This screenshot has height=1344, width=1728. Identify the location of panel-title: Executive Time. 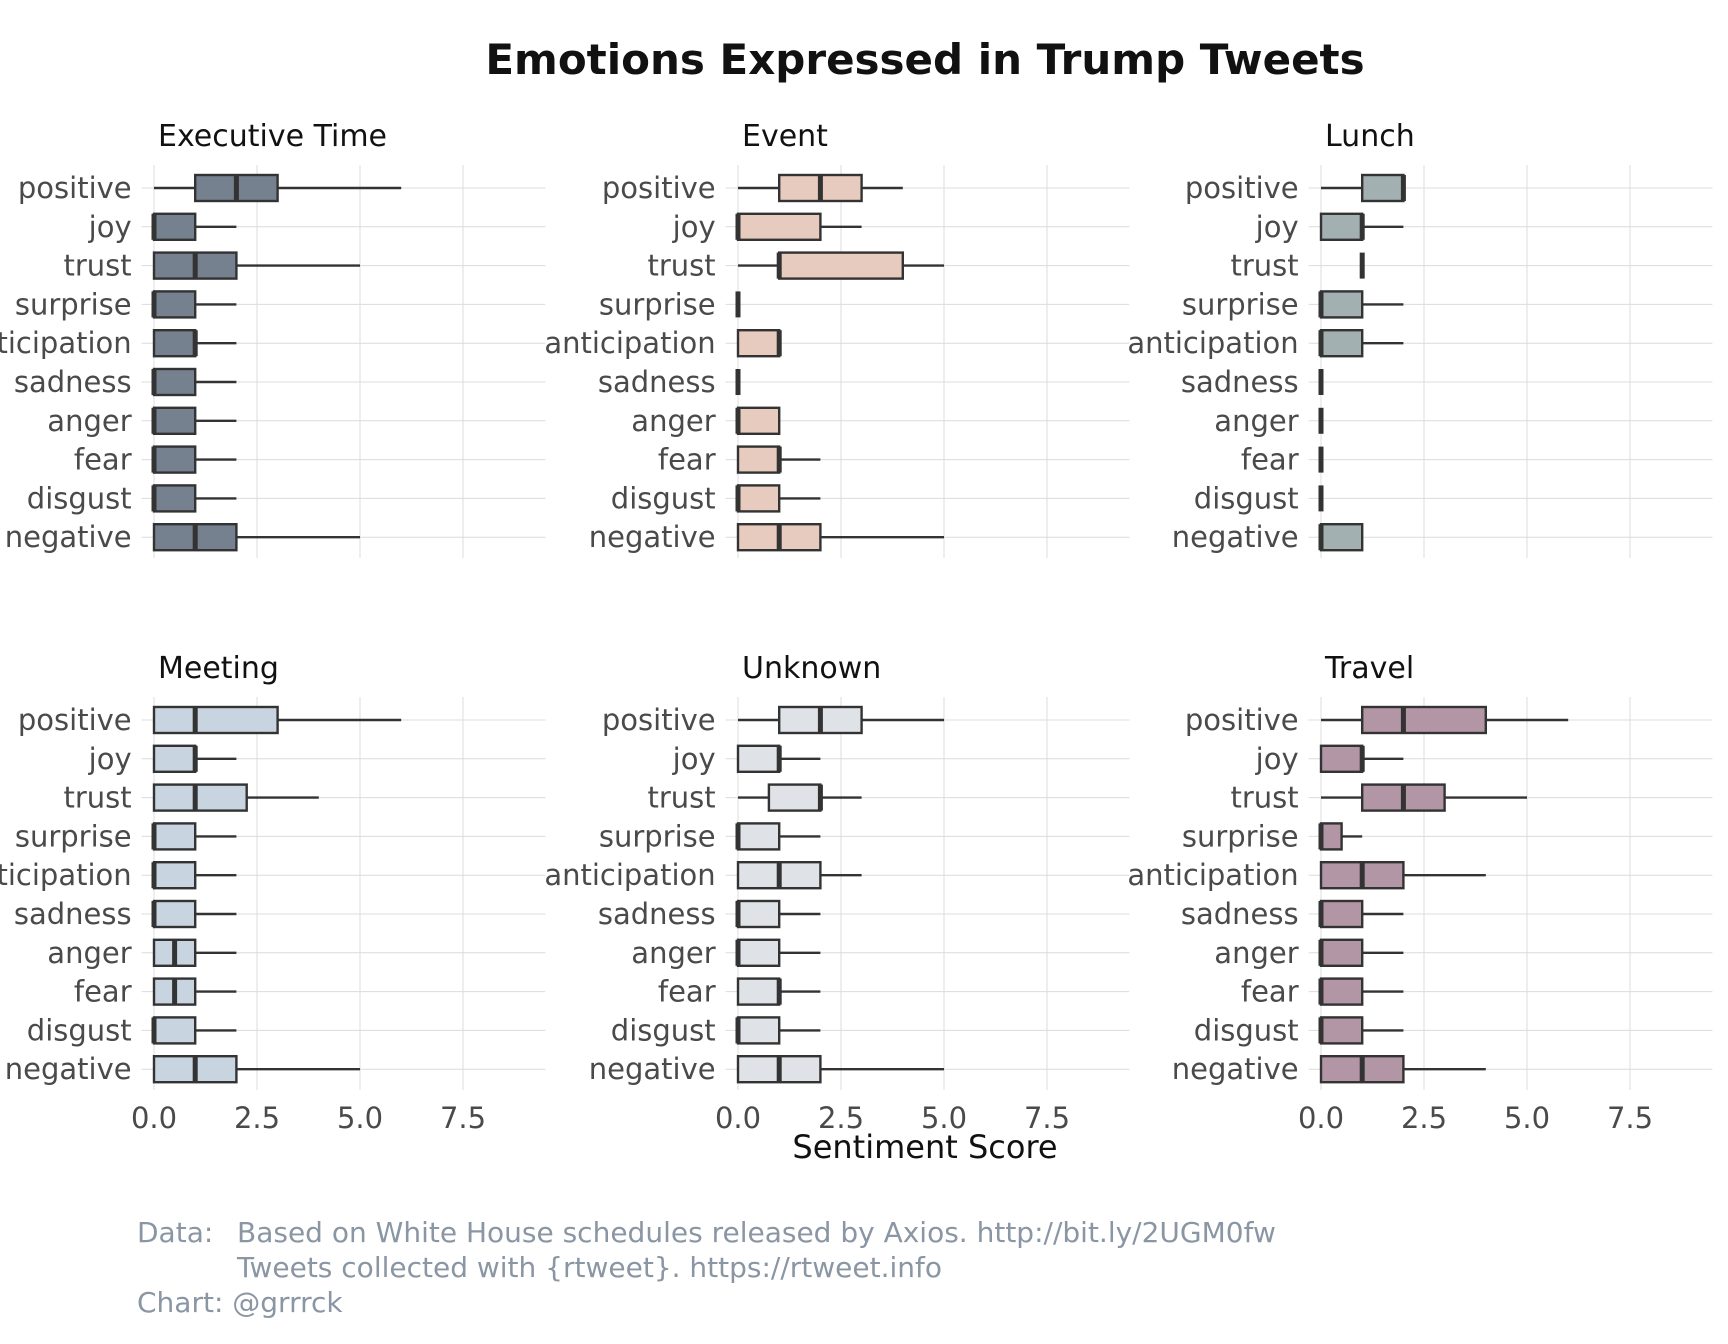
(272, 136).